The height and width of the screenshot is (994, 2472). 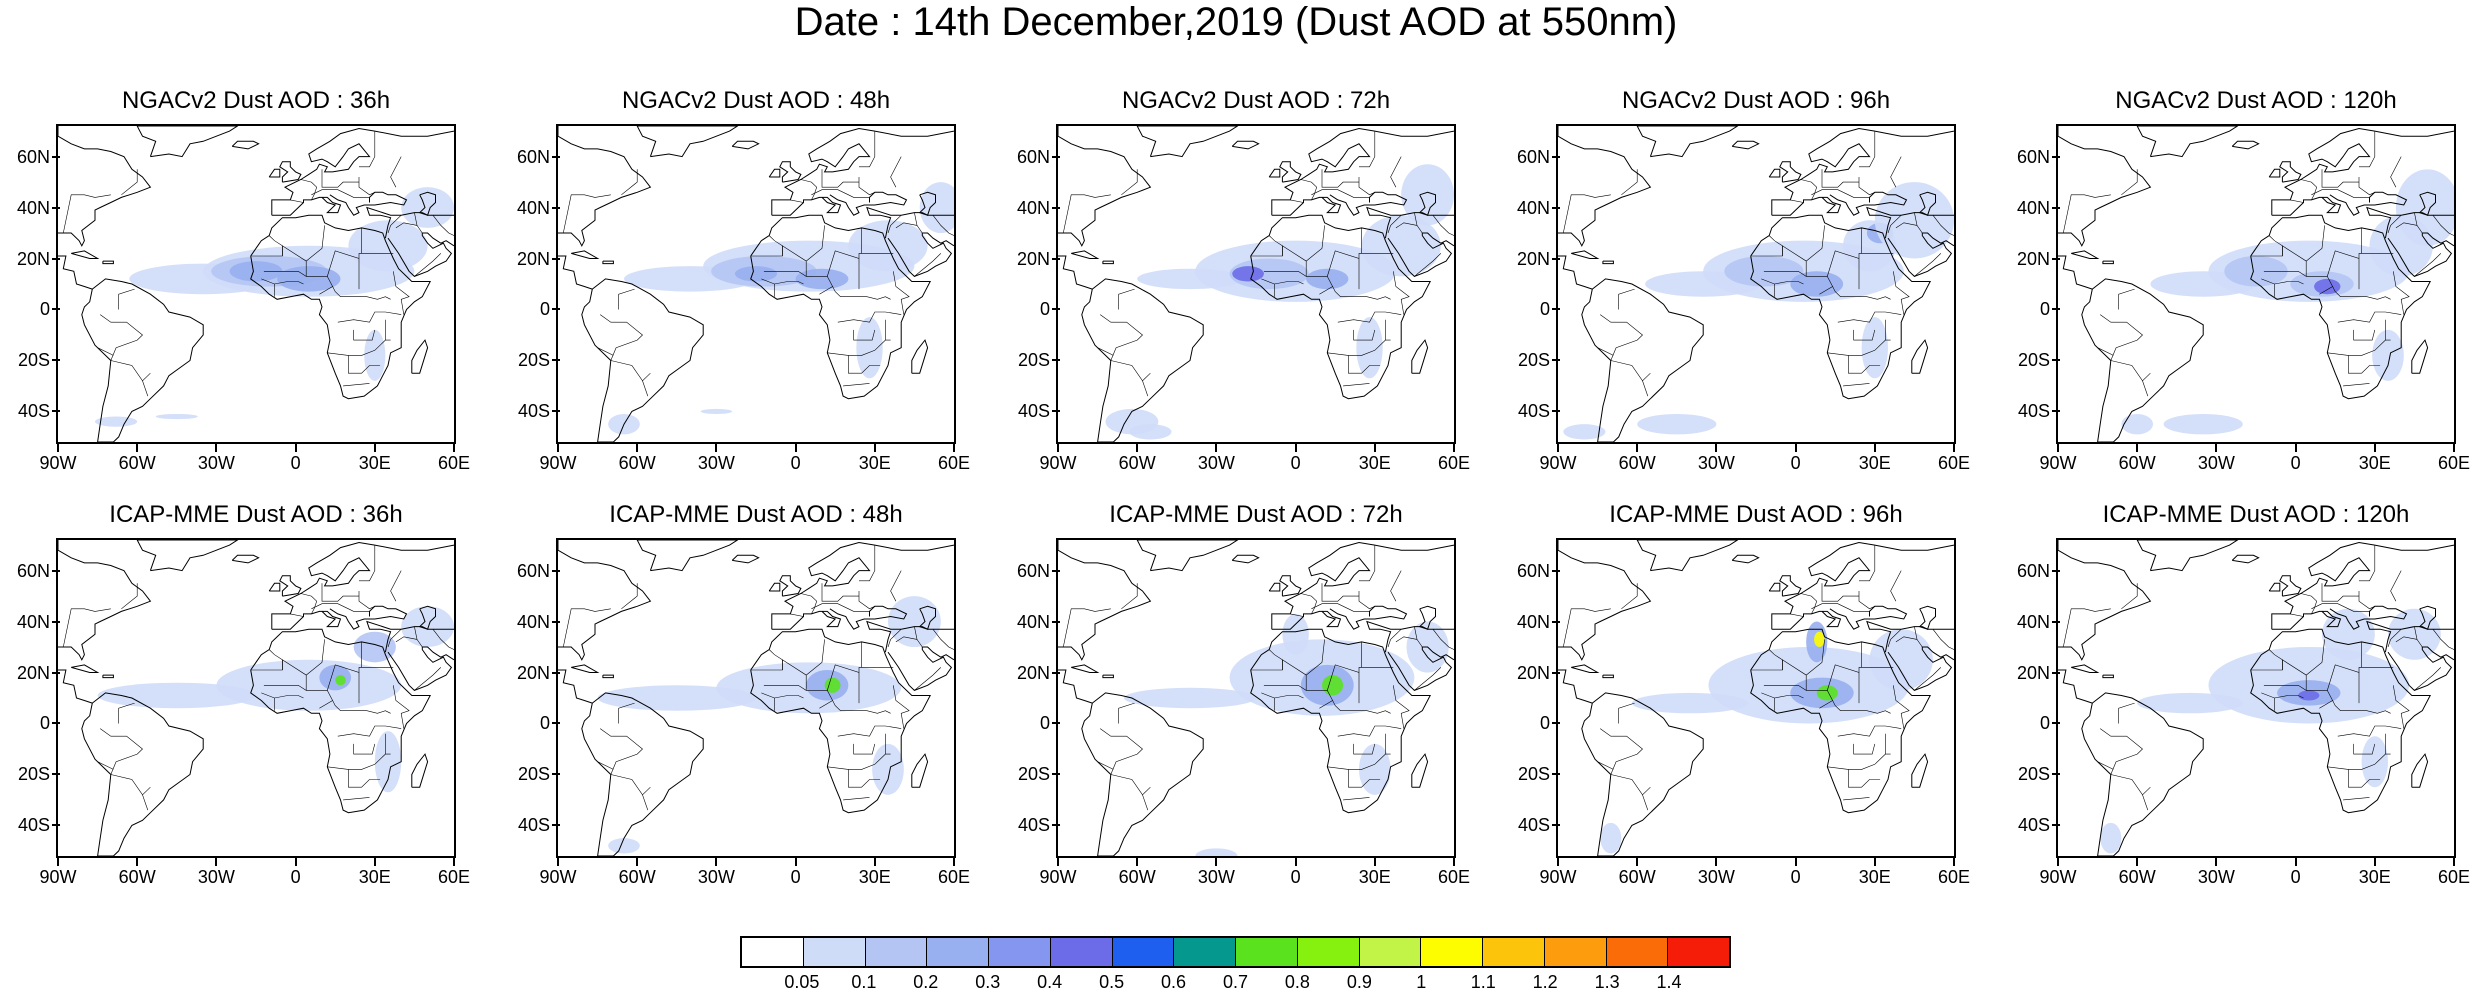 What do you see at coordinates (533, 156) in the screenshot?
I see `lat-tick-label: 60N` at bounding box center [533, 156].